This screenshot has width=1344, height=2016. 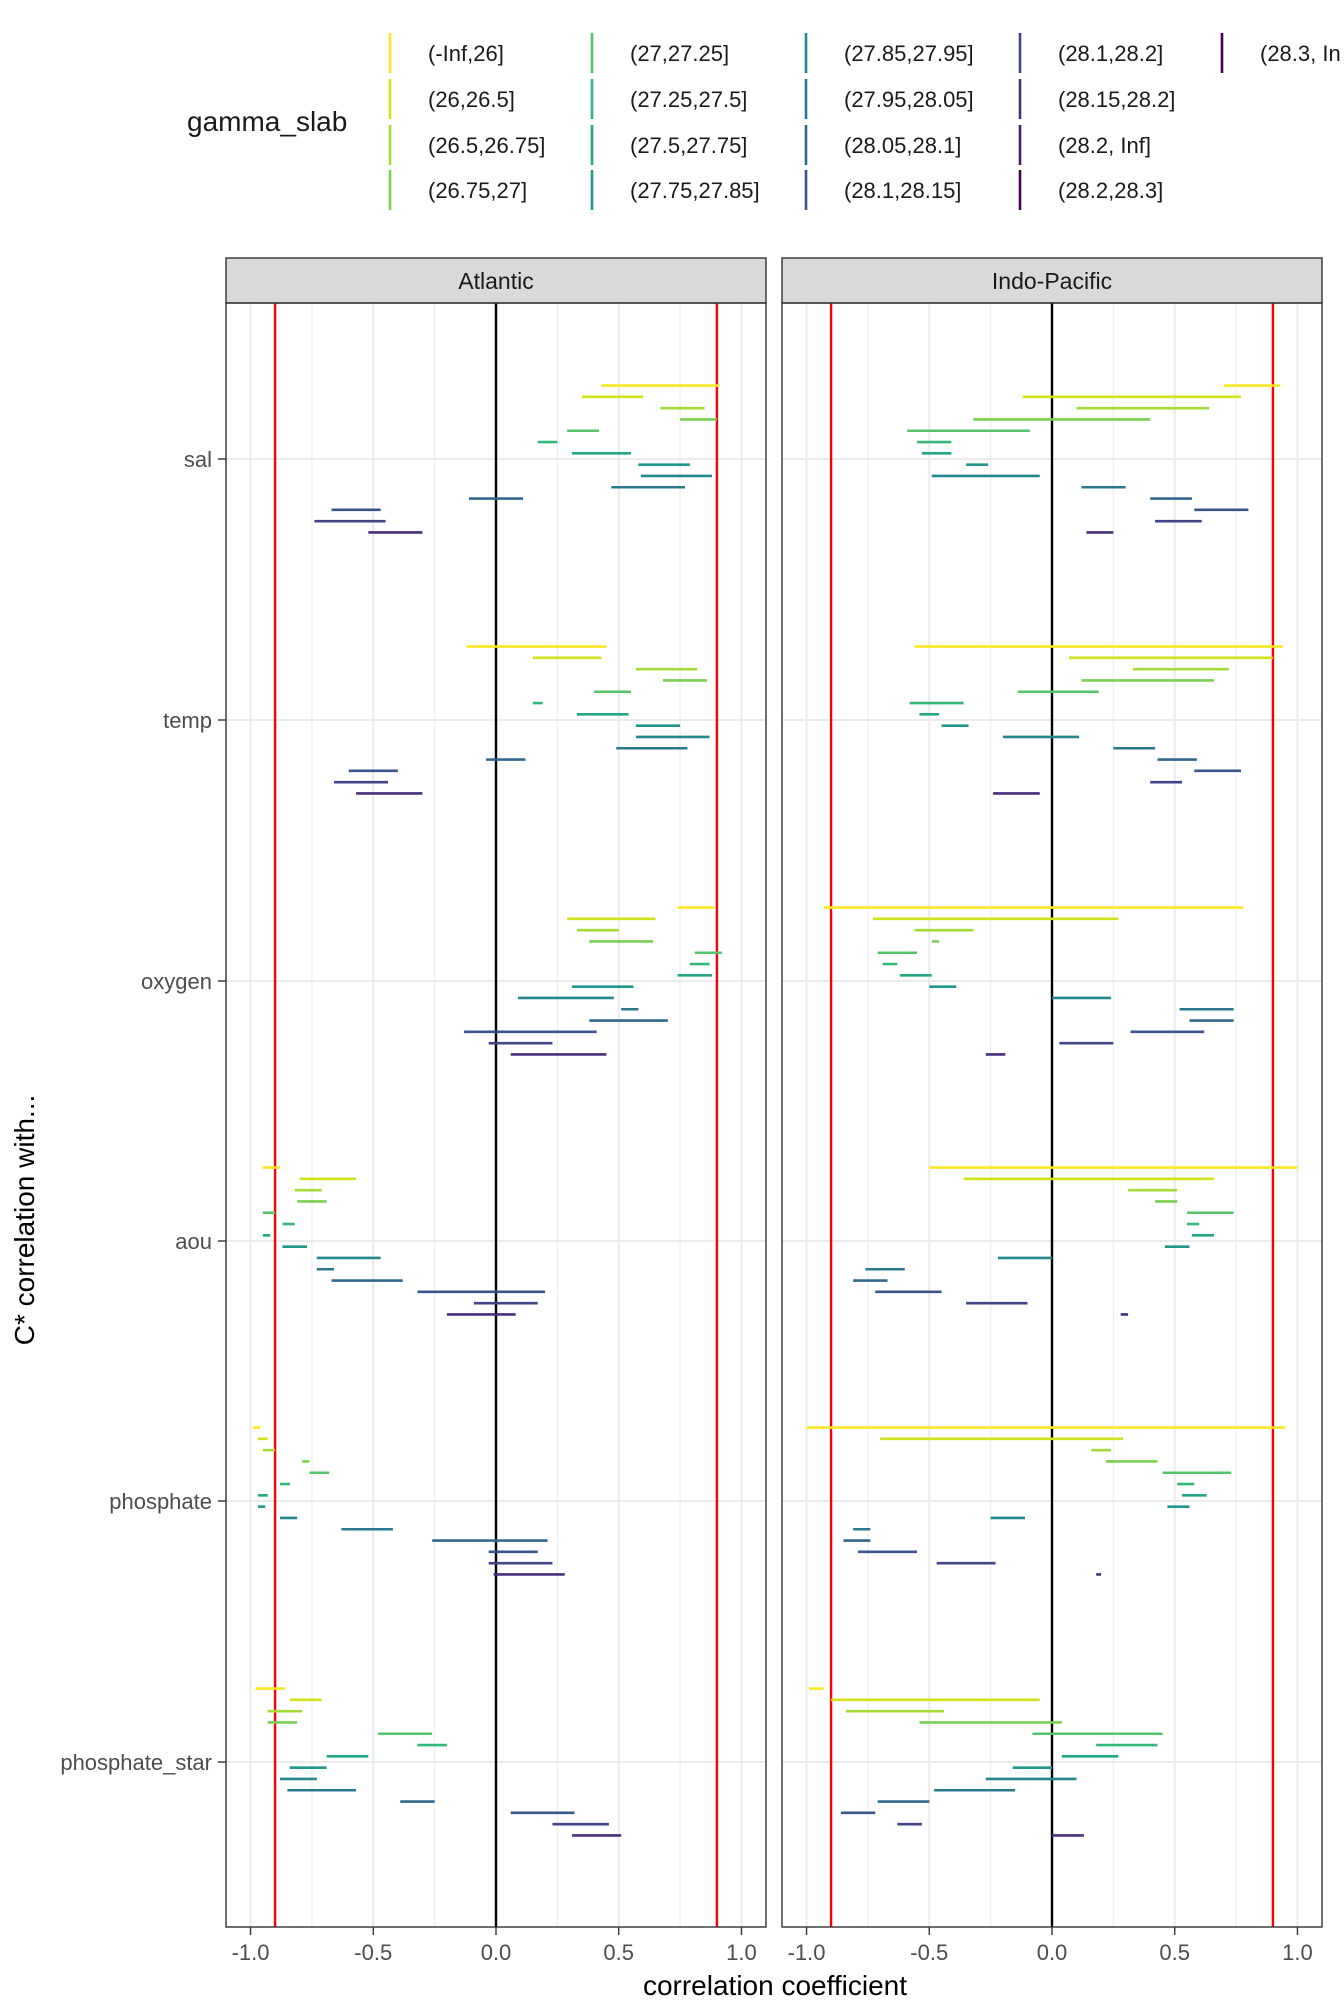 What do you see at coordinates (1110, 190) in the screenshot?
I see `legend-label: (28.2,28.3]` at bounding box center [1110, 190].